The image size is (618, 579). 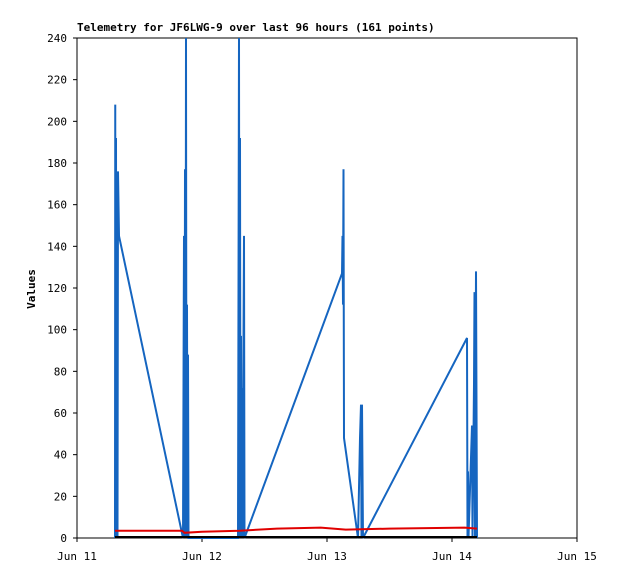 I want to click on y-tick-label: 140, so click(x=57, y=246).